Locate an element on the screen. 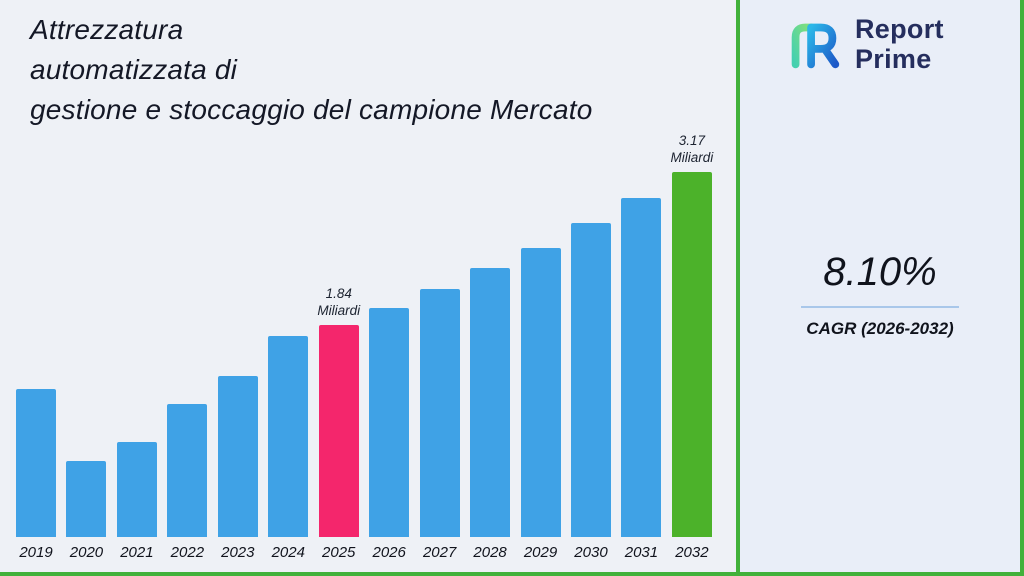  panel-divider is located at coordinates (738, 288).